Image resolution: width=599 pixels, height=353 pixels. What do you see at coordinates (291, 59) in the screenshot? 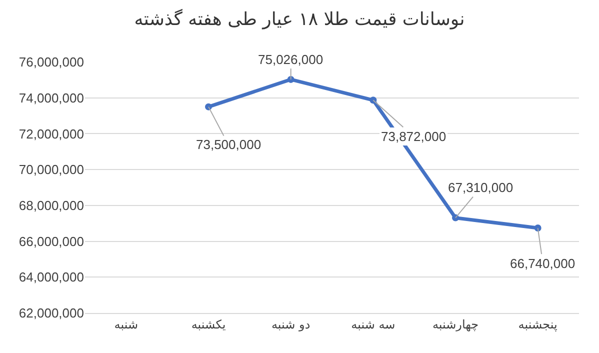
I see `data-label: 75,026,000` at bounding box center [291, 59].